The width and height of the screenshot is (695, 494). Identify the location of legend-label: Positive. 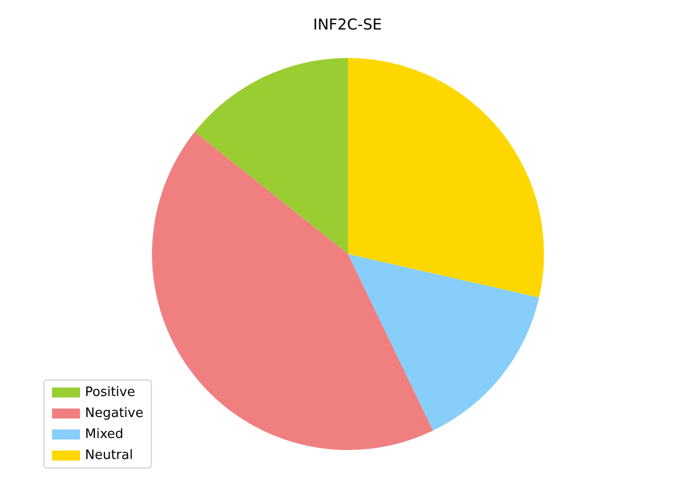
(110, 392).